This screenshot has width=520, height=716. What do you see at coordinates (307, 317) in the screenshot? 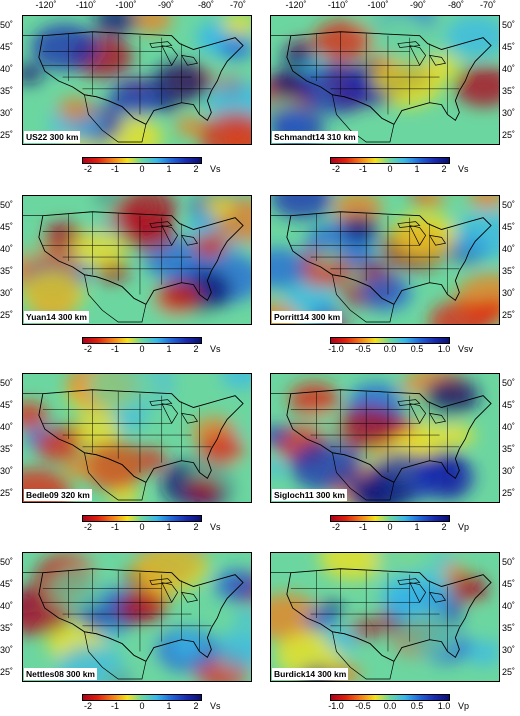
I see `model-depth-label: Porritt14 300 km` at bounding box center [307, 317].